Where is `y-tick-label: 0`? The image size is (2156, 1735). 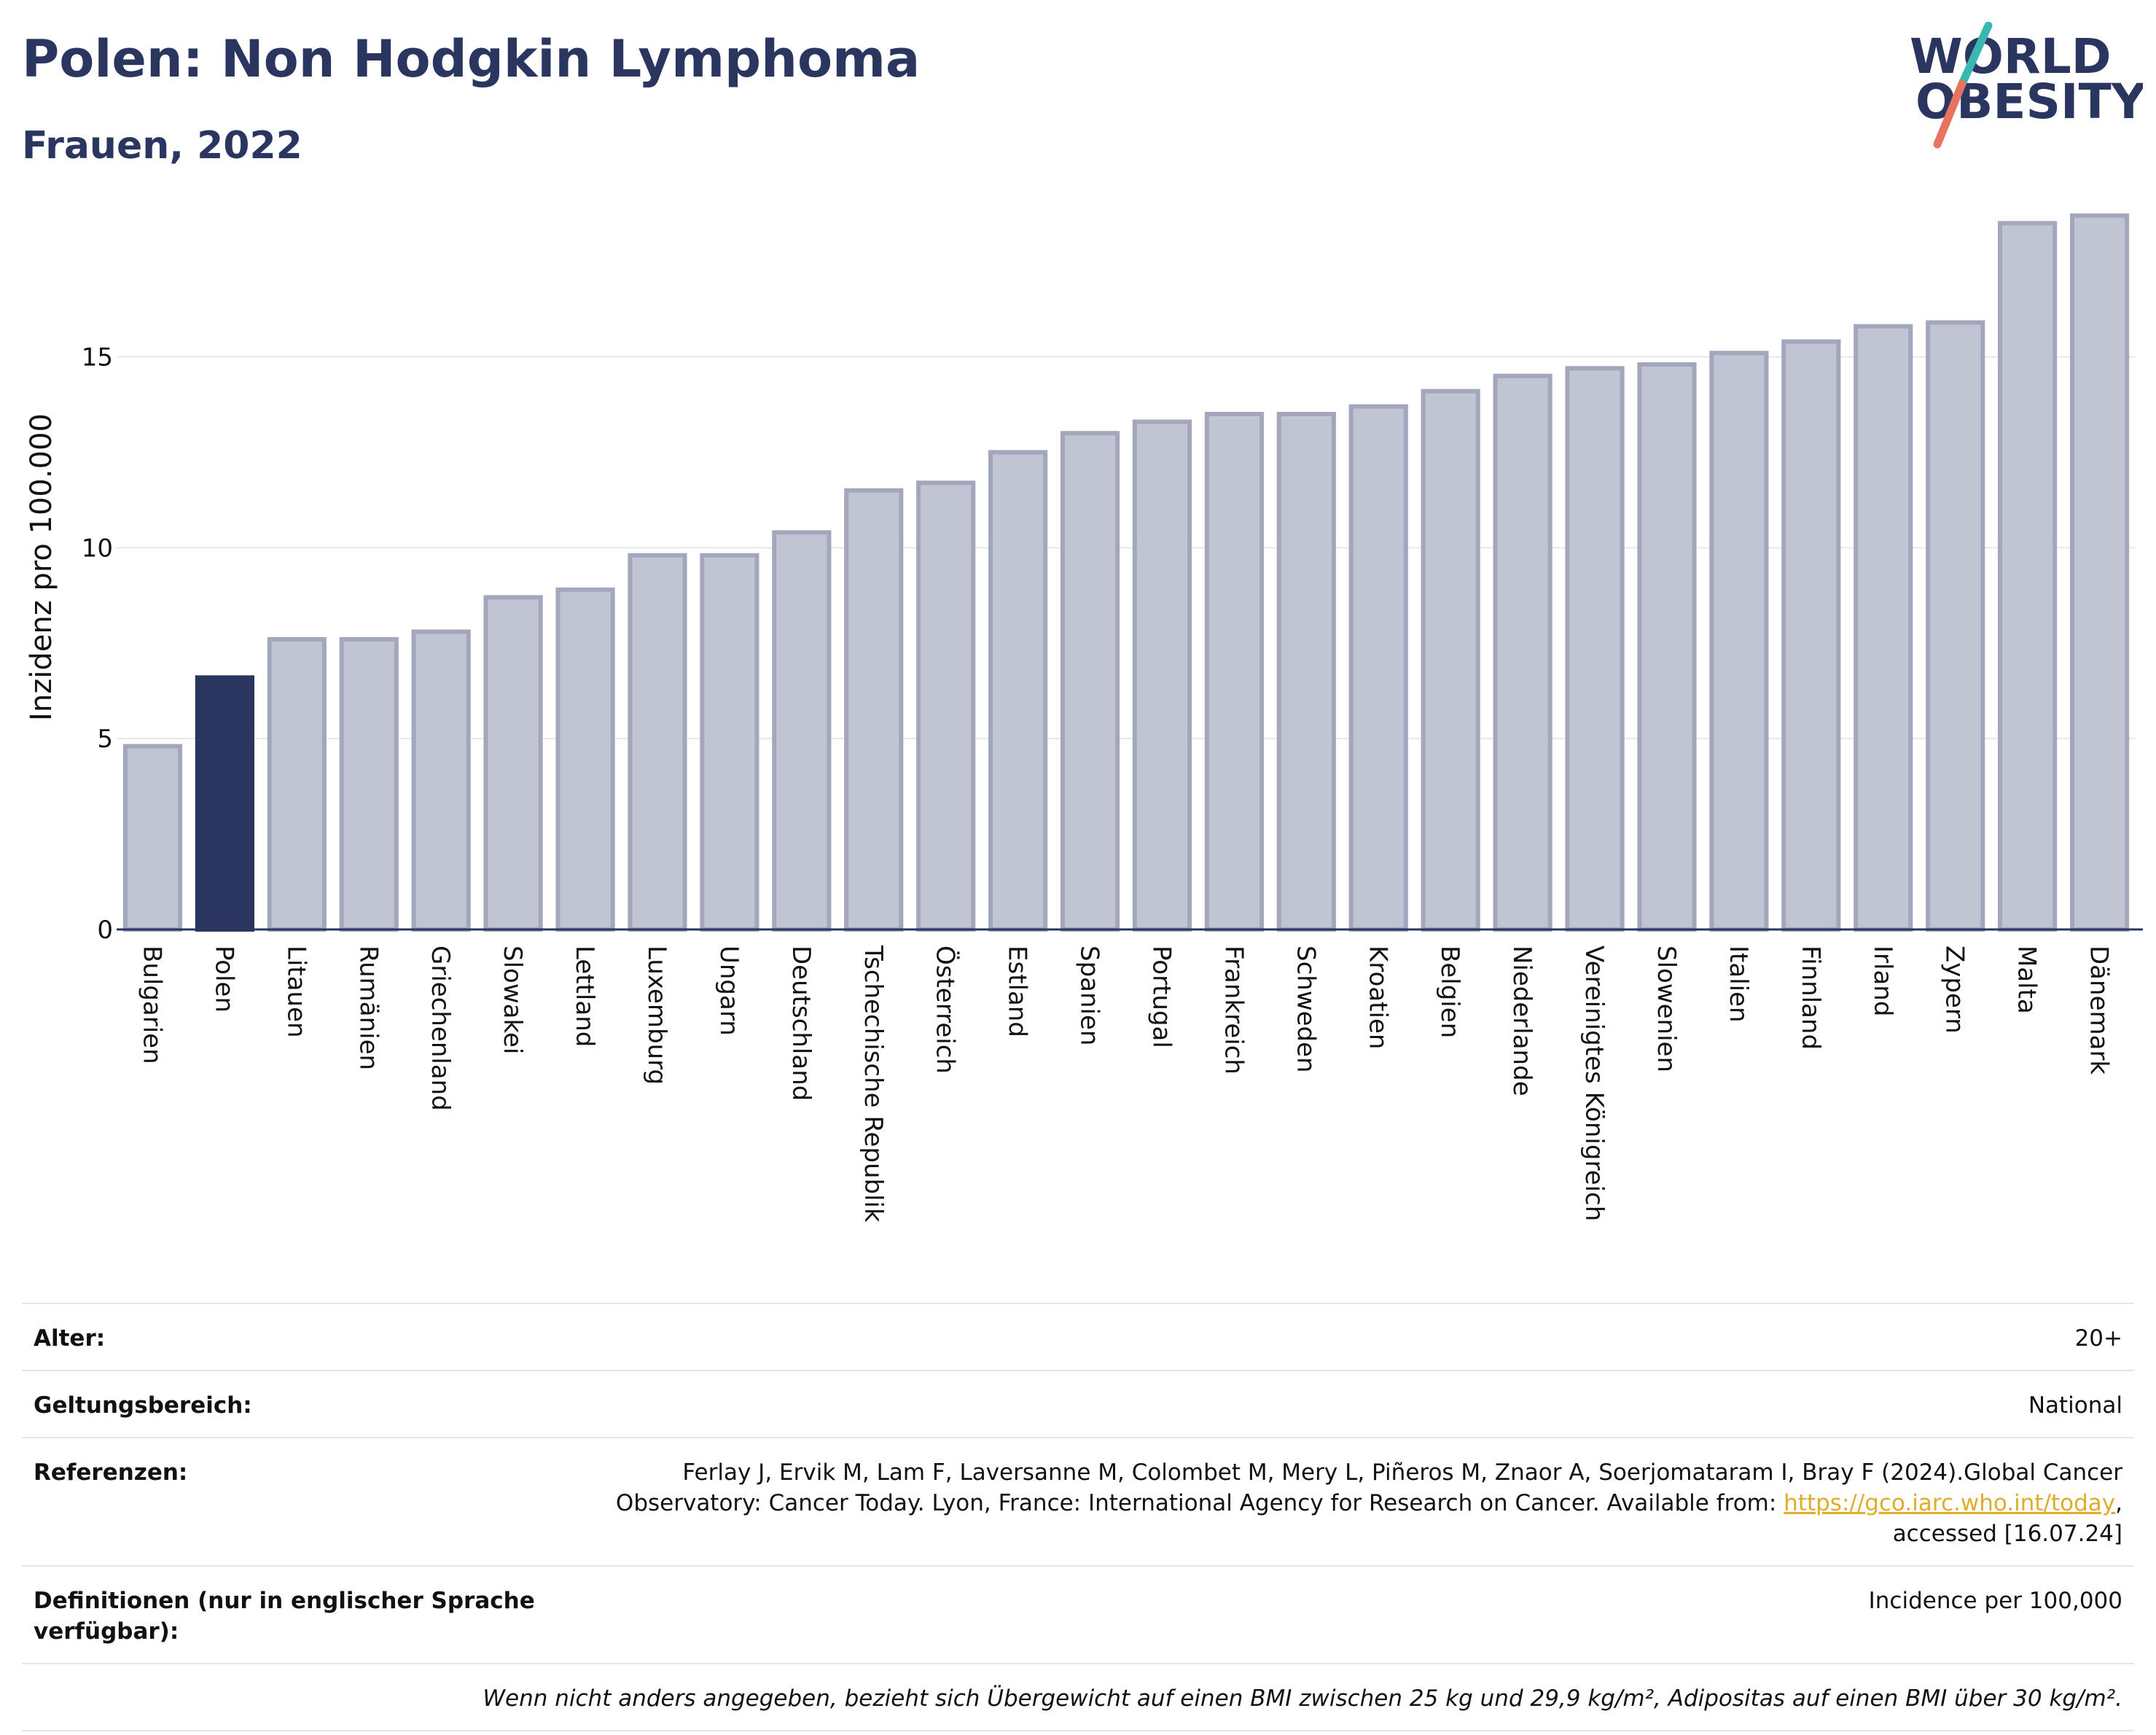
y-tick-label: 0 is located at coordinates (105, 930).